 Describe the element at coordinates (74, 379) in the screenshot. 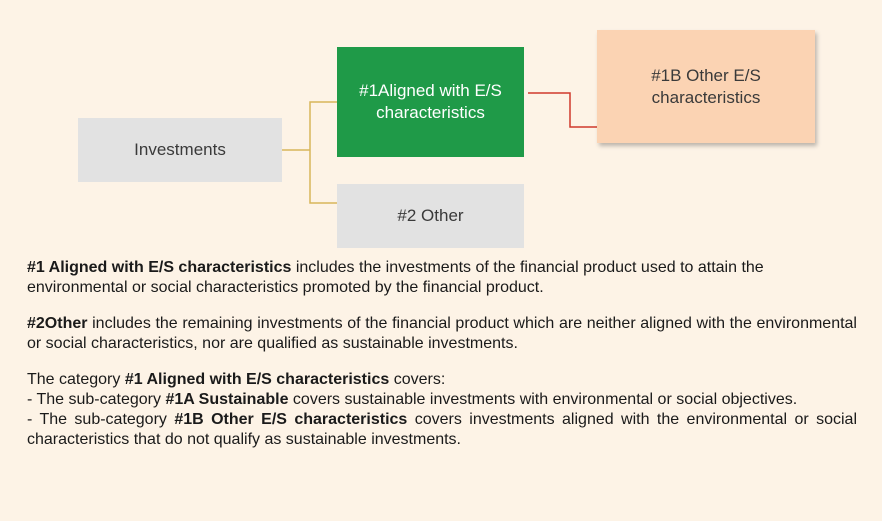

I see `text: The category` at that location.